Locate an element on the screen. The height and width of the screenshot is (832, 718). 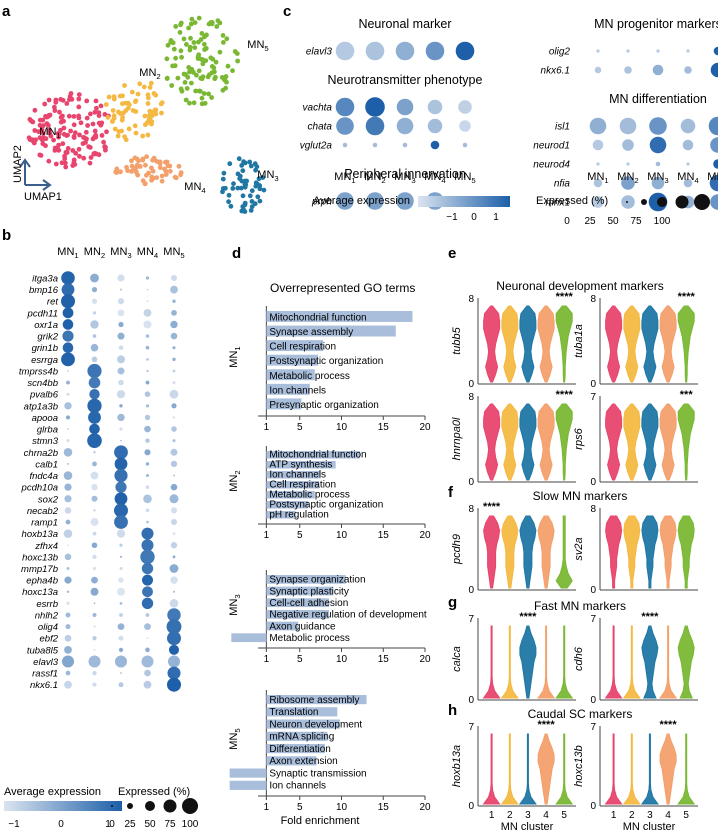
d-term-label: Ribosome assembly is located at coordinates (314, 700).